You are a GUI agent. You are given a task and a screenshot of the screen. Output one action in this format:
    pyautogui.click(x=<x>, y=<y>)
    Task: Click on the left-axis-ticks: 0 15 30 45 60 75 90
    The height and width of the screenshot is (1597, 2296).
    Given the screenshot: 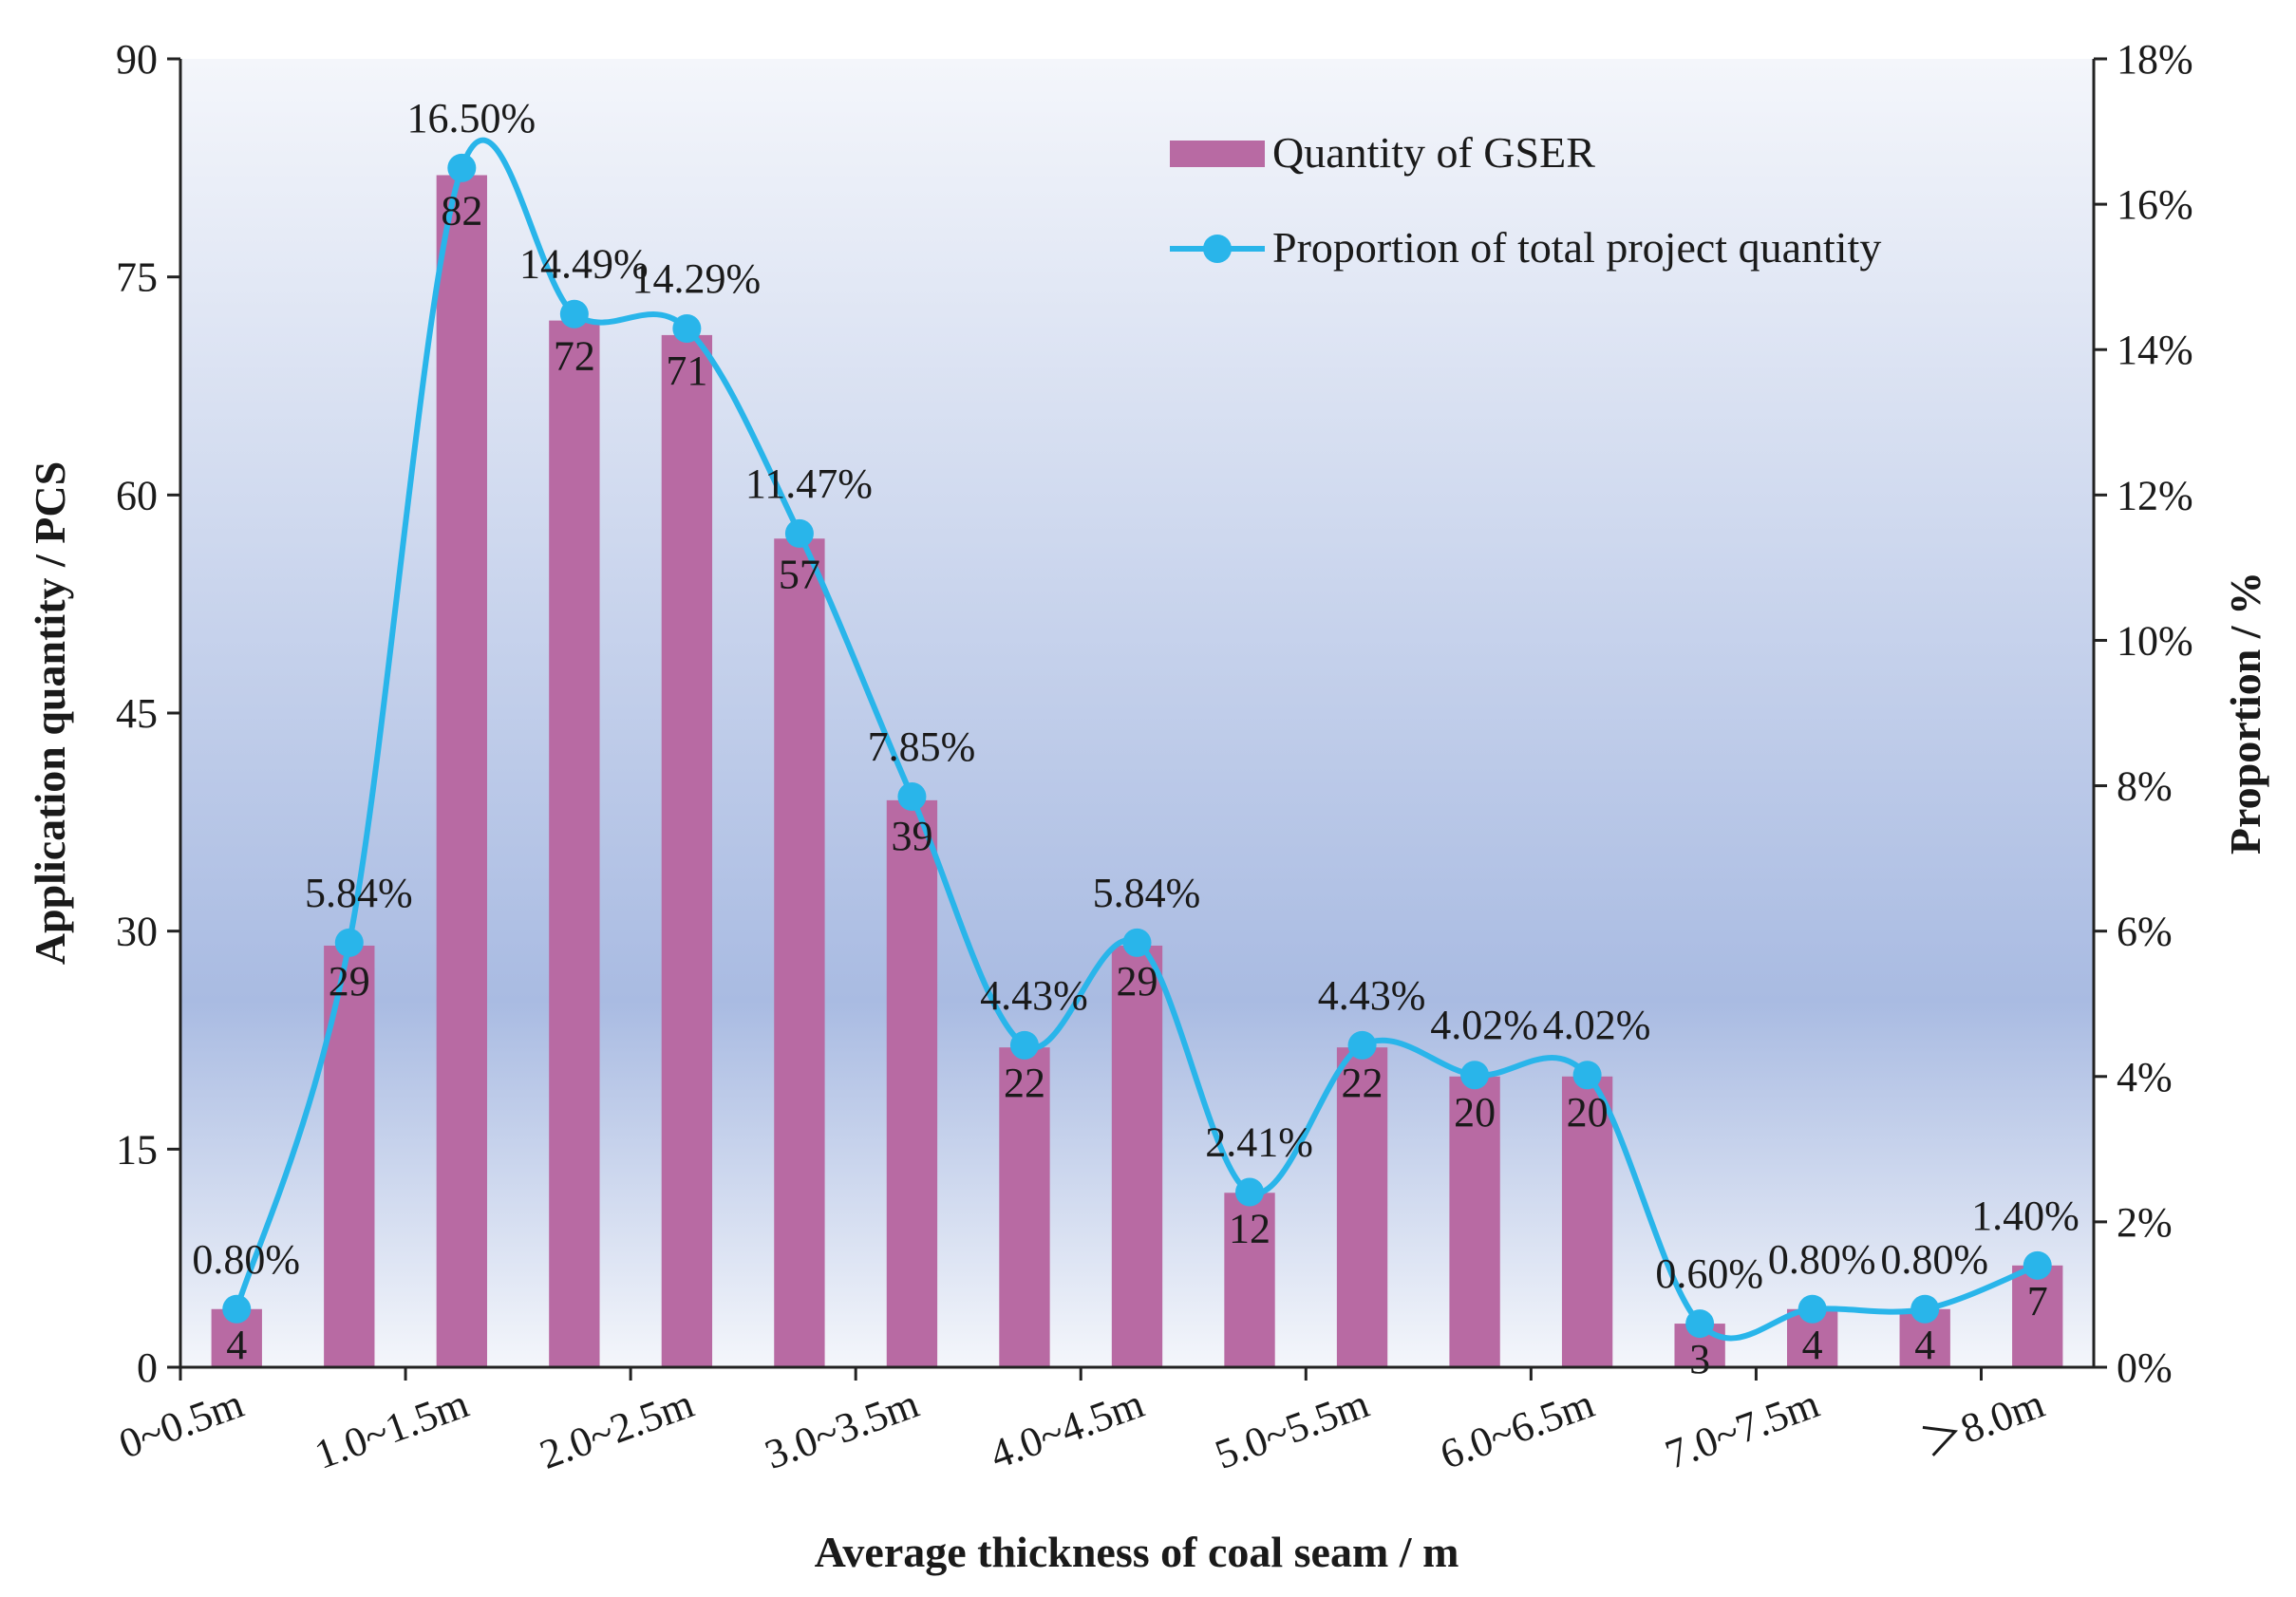 What is the action you would take?
    pyautogui.click(x=148, y=713)
    